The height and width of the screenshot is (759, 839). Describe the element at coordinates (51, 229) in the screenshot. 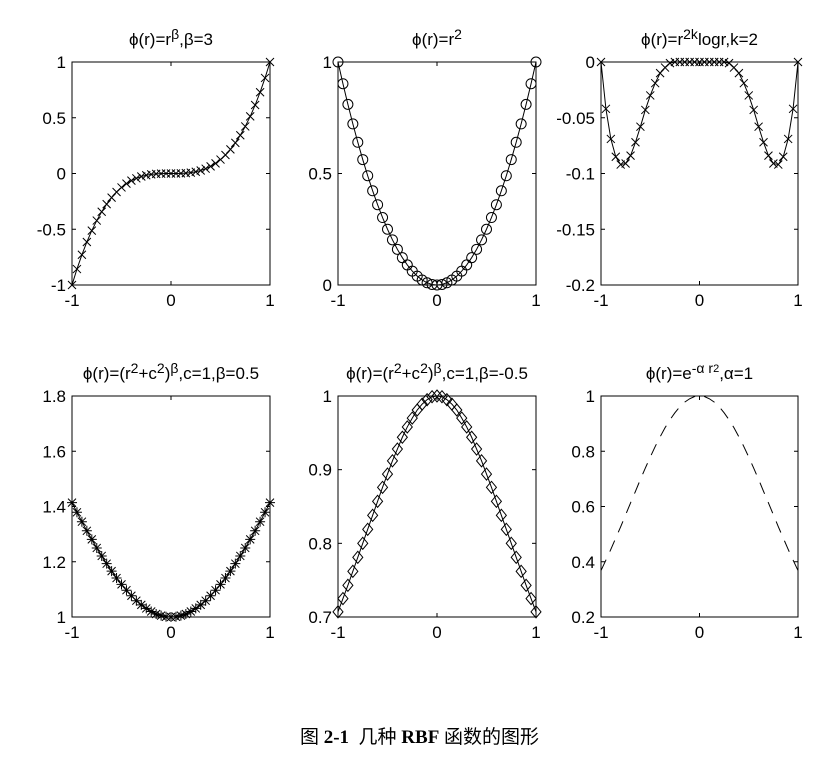

I see `y-tick-label: -0.5` at that location.